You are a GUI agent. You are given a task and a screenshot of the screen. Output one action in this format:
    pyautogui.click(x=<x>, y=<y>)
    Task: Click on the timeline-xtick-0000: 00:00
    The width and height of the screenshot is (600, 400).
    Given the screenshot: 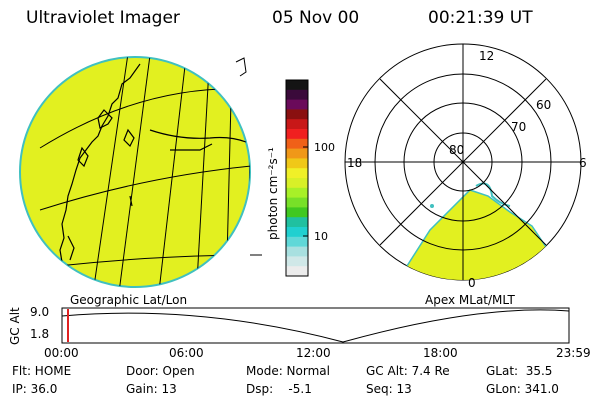 What is the action you would take?
    pyautogui.click(x=61, y=353)
    